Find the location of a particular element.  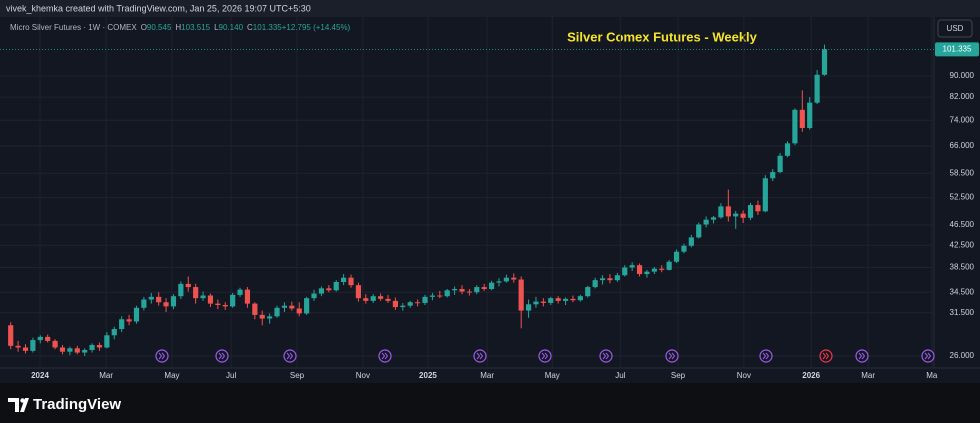

y-tick-label: 26.000 is located at coordinates (962, 355).